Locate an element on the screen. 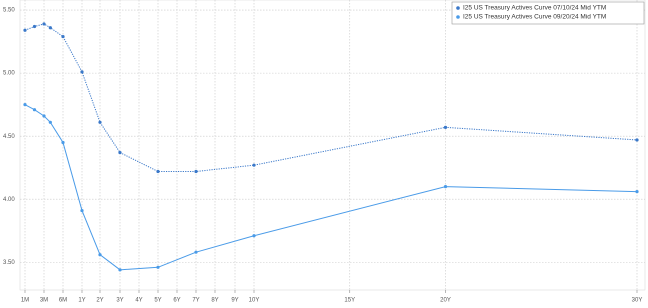 The image size is (648, 308). x-tick-label: 3M is located at coordinates (44, 301).